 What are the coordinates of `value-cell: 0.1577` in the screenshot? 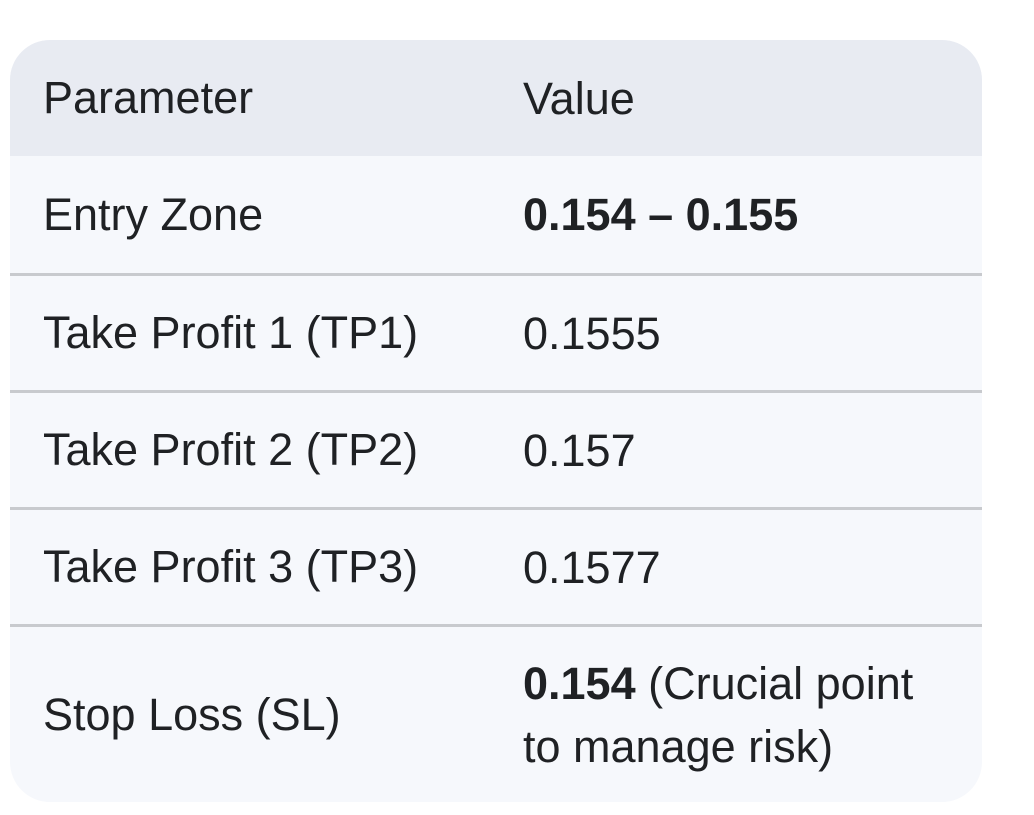 It's located at (592, 567).